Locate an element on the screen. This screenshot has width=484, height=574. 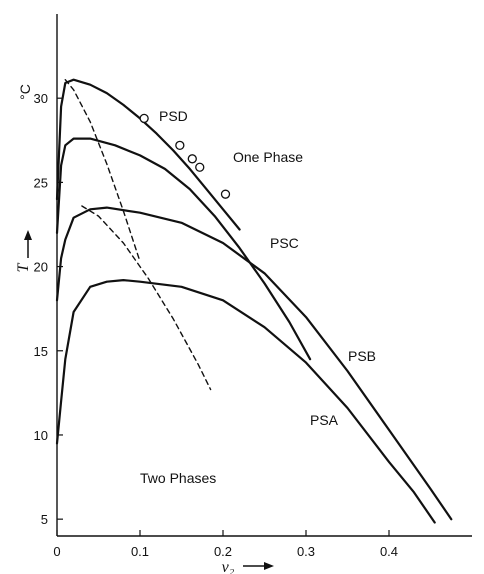
y-tick-label: 10 is located at coordinates (41, 435).